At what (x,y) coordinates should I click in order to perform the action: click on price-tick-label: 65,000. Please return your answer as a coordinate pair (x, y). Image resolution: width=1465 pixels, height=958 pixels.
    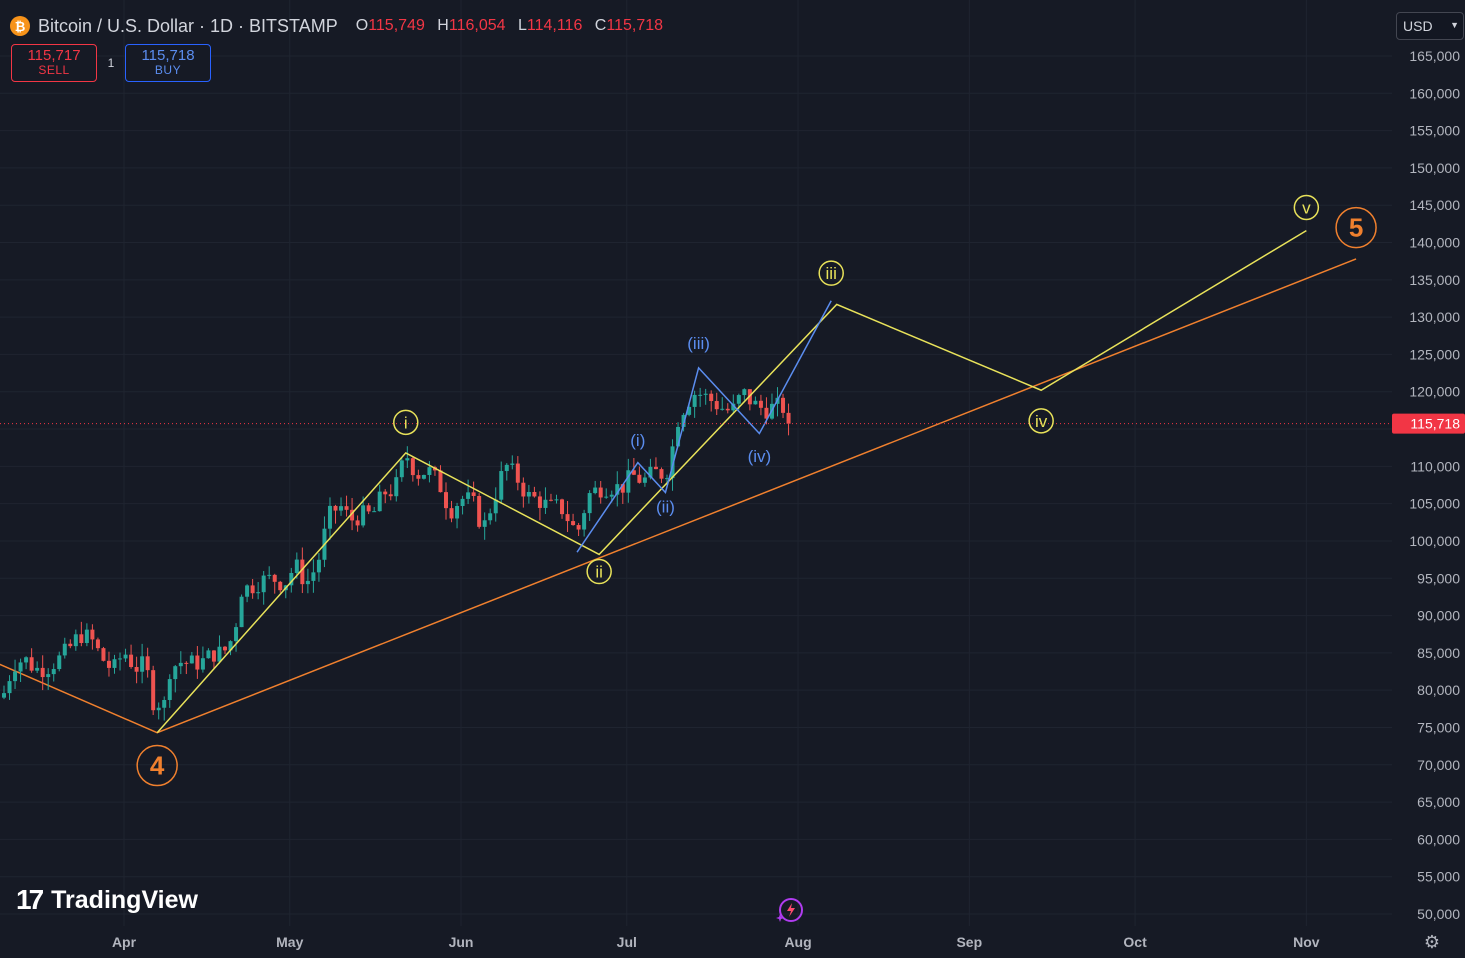
    Looking at the image, I should click on (1438, 802).